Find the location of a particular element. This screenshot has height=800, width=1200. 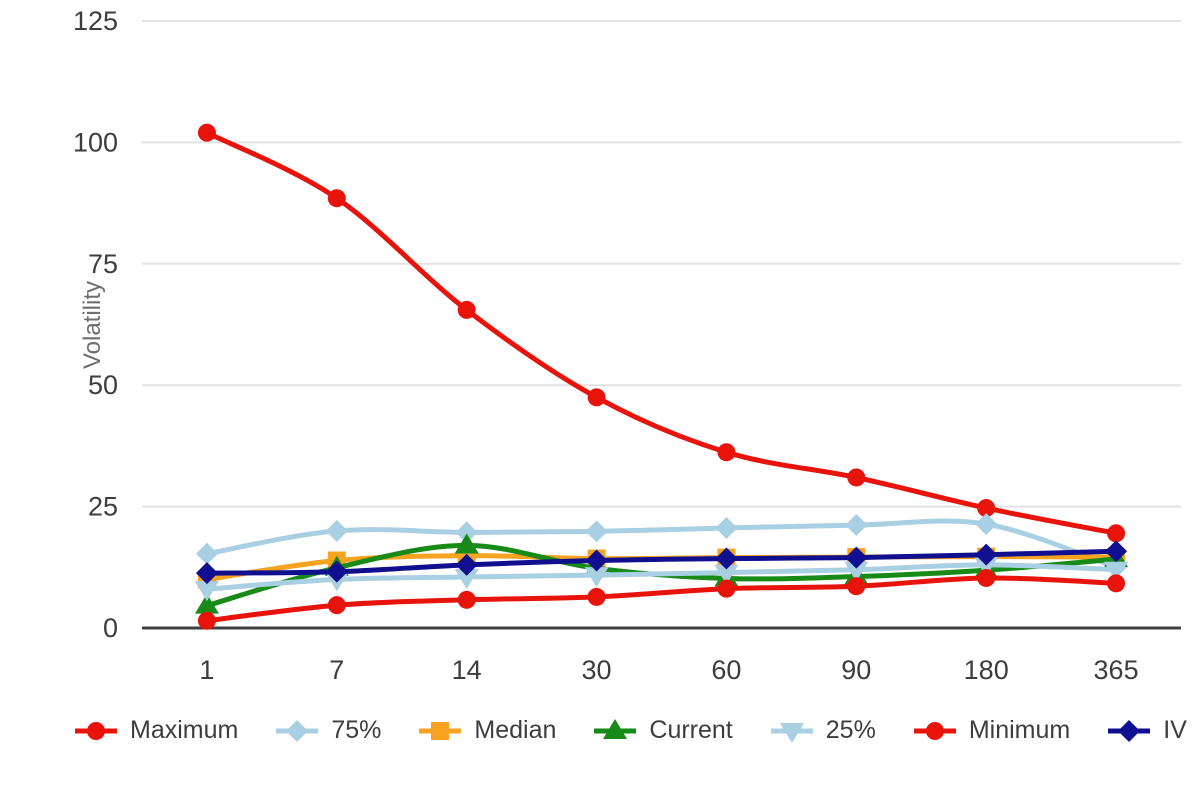

y-tick-label: 50 is located at coordinates (103, 385).